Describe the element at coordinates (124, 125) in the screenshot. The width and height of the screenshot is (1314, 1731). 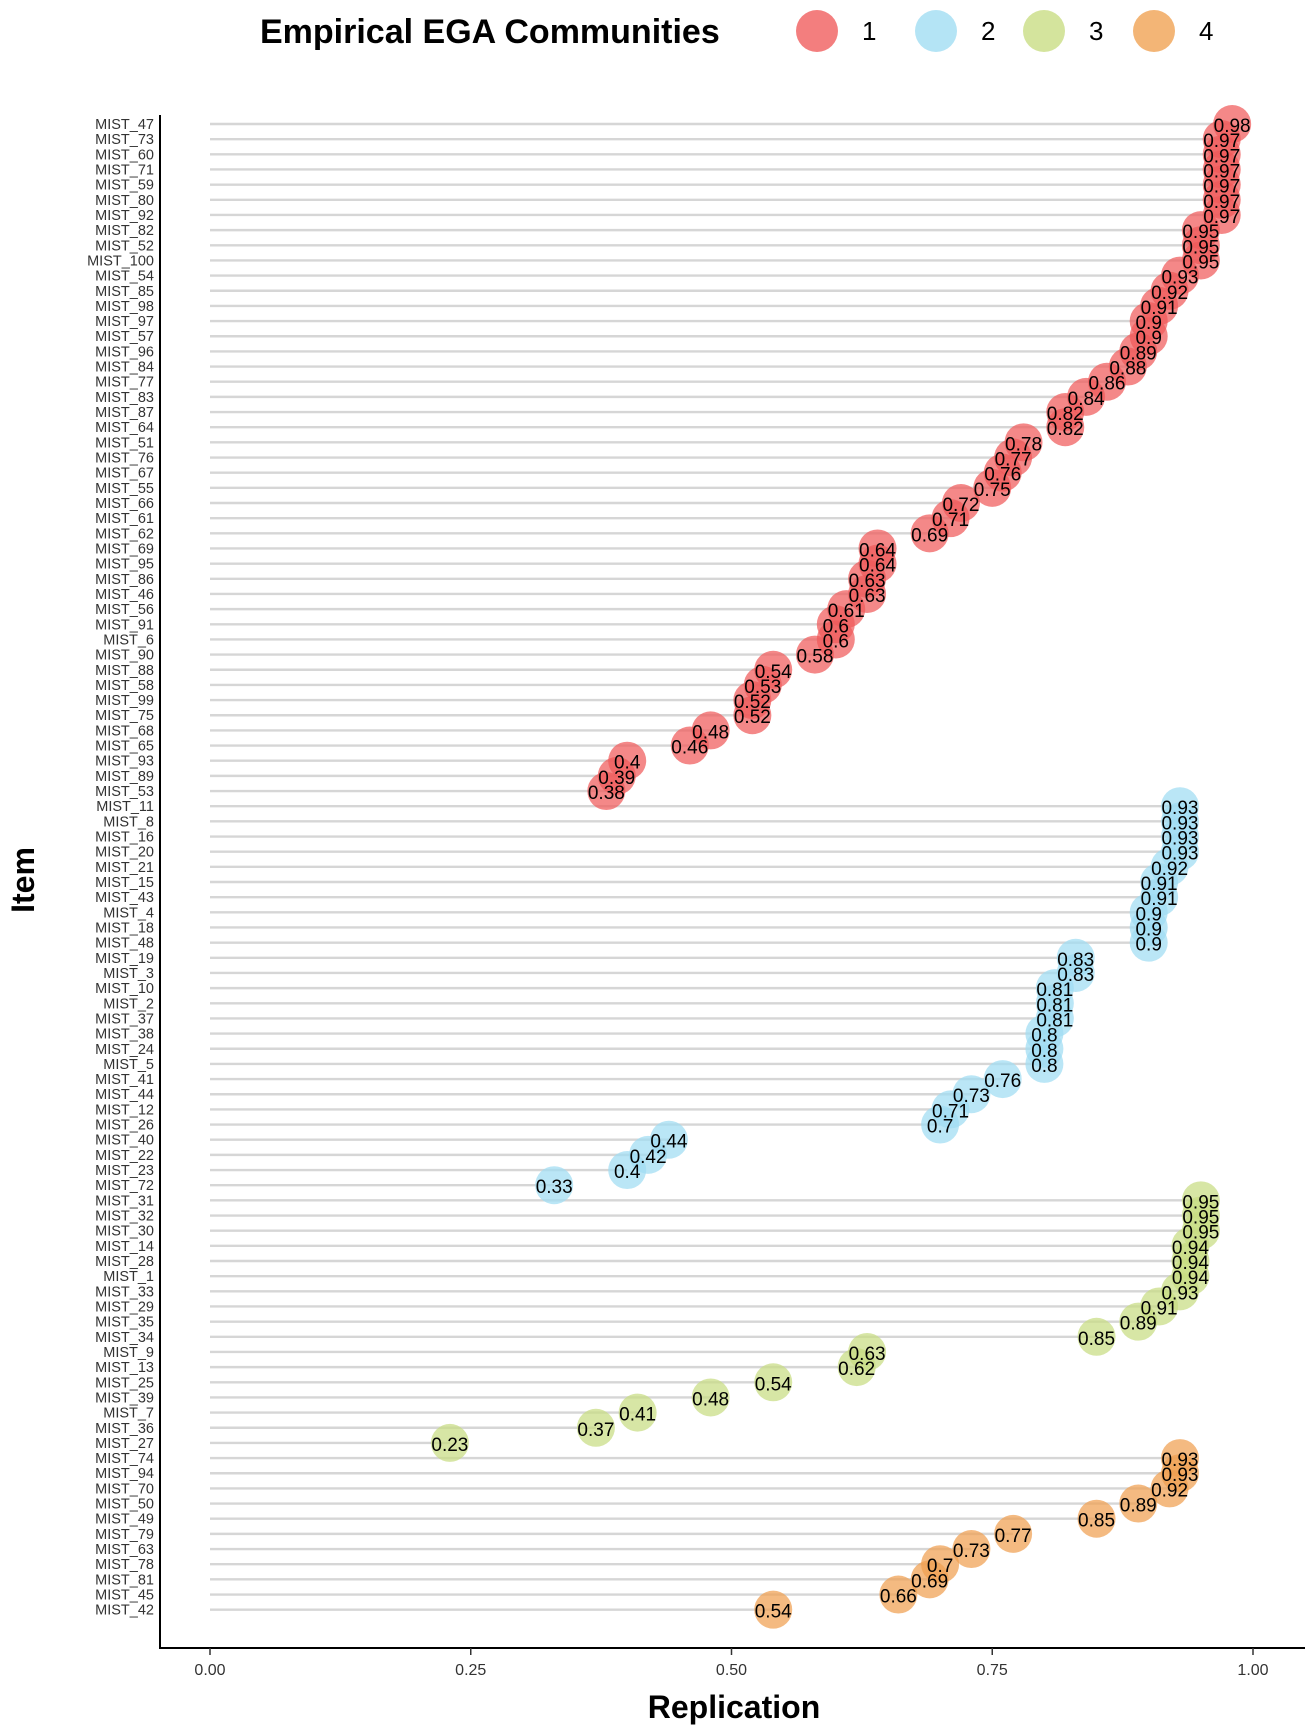
I see `y-tick-label: MIST_47` at that location.